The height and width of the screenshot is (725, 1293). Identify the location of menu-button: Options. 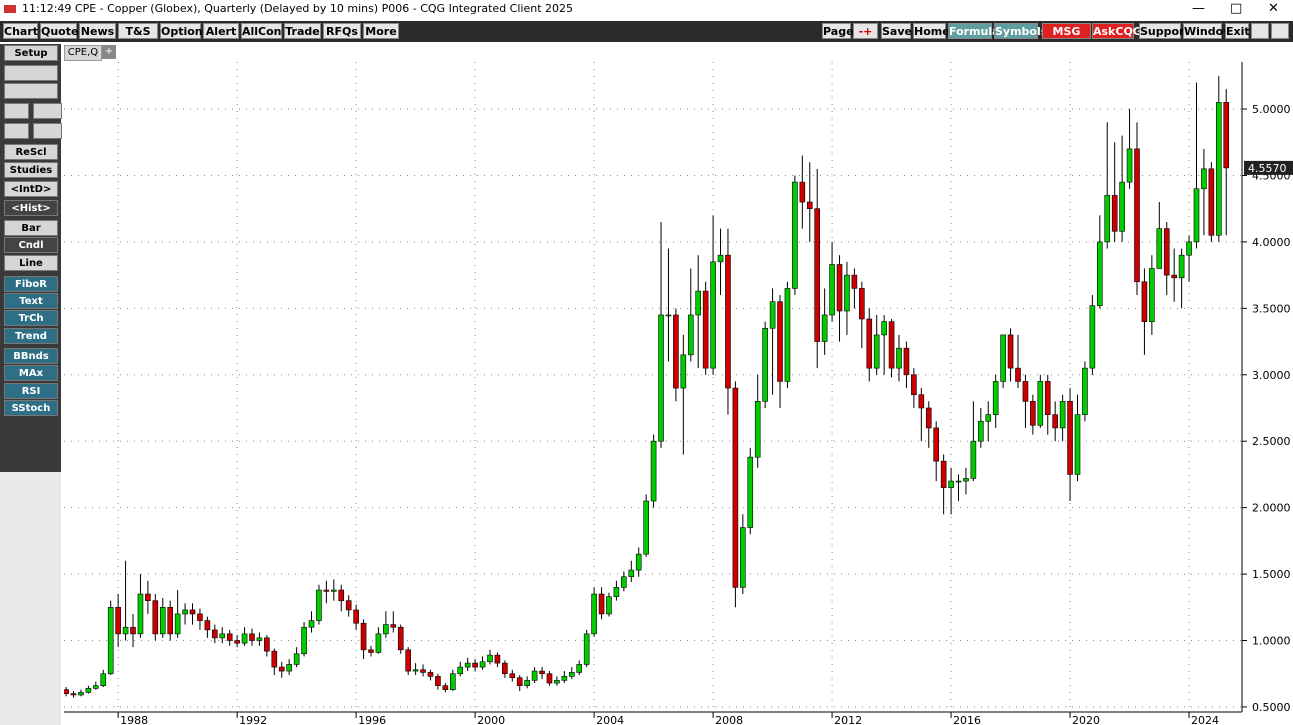
(185, 31).